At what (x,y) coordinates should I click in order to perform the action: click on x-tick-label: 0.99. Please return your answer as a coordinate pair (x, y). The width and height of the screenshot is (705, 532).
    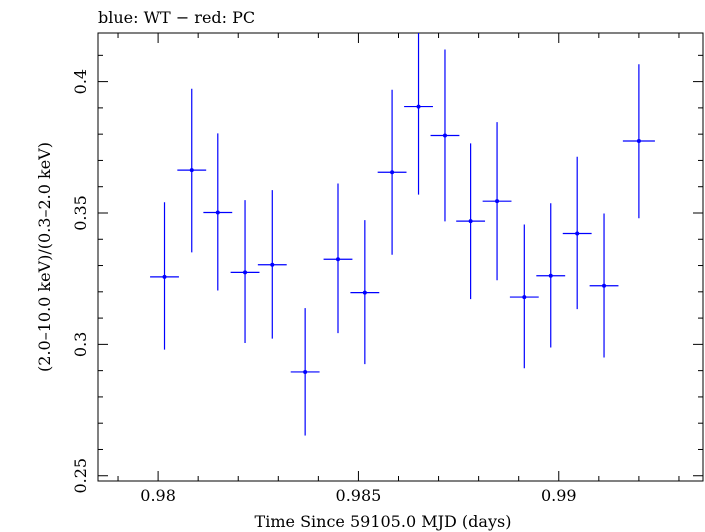
    Looking at the image, I should click on (559, 495).